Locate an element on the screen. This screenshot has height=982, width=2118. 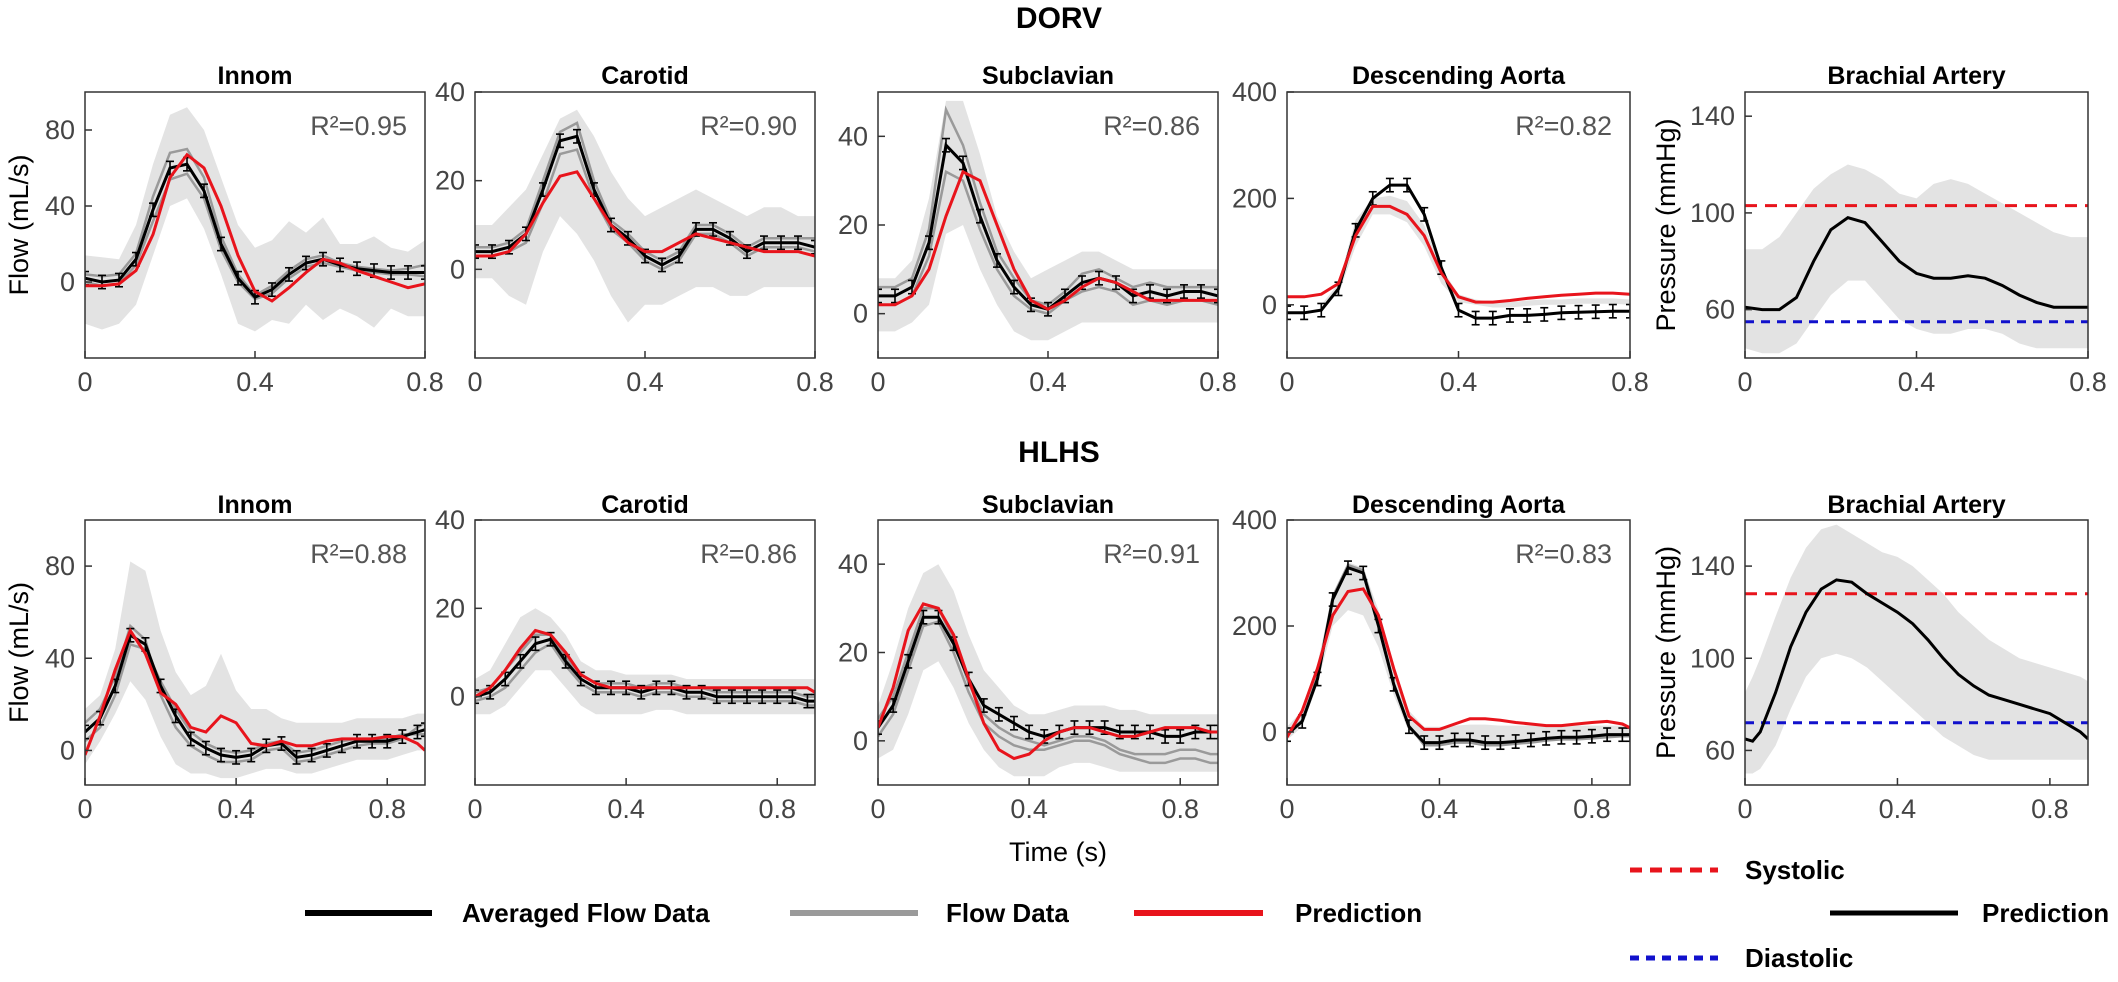
x-axis-label: Time (s) is located at coordinates (1058, 852).